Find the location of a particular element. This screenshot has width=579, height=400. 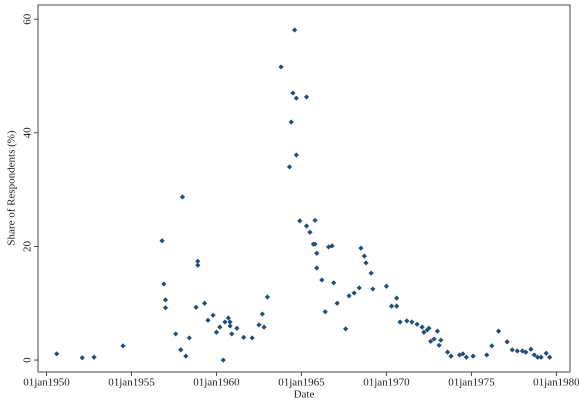

y-tick-label: 60 is located at coordinates (28, 19).